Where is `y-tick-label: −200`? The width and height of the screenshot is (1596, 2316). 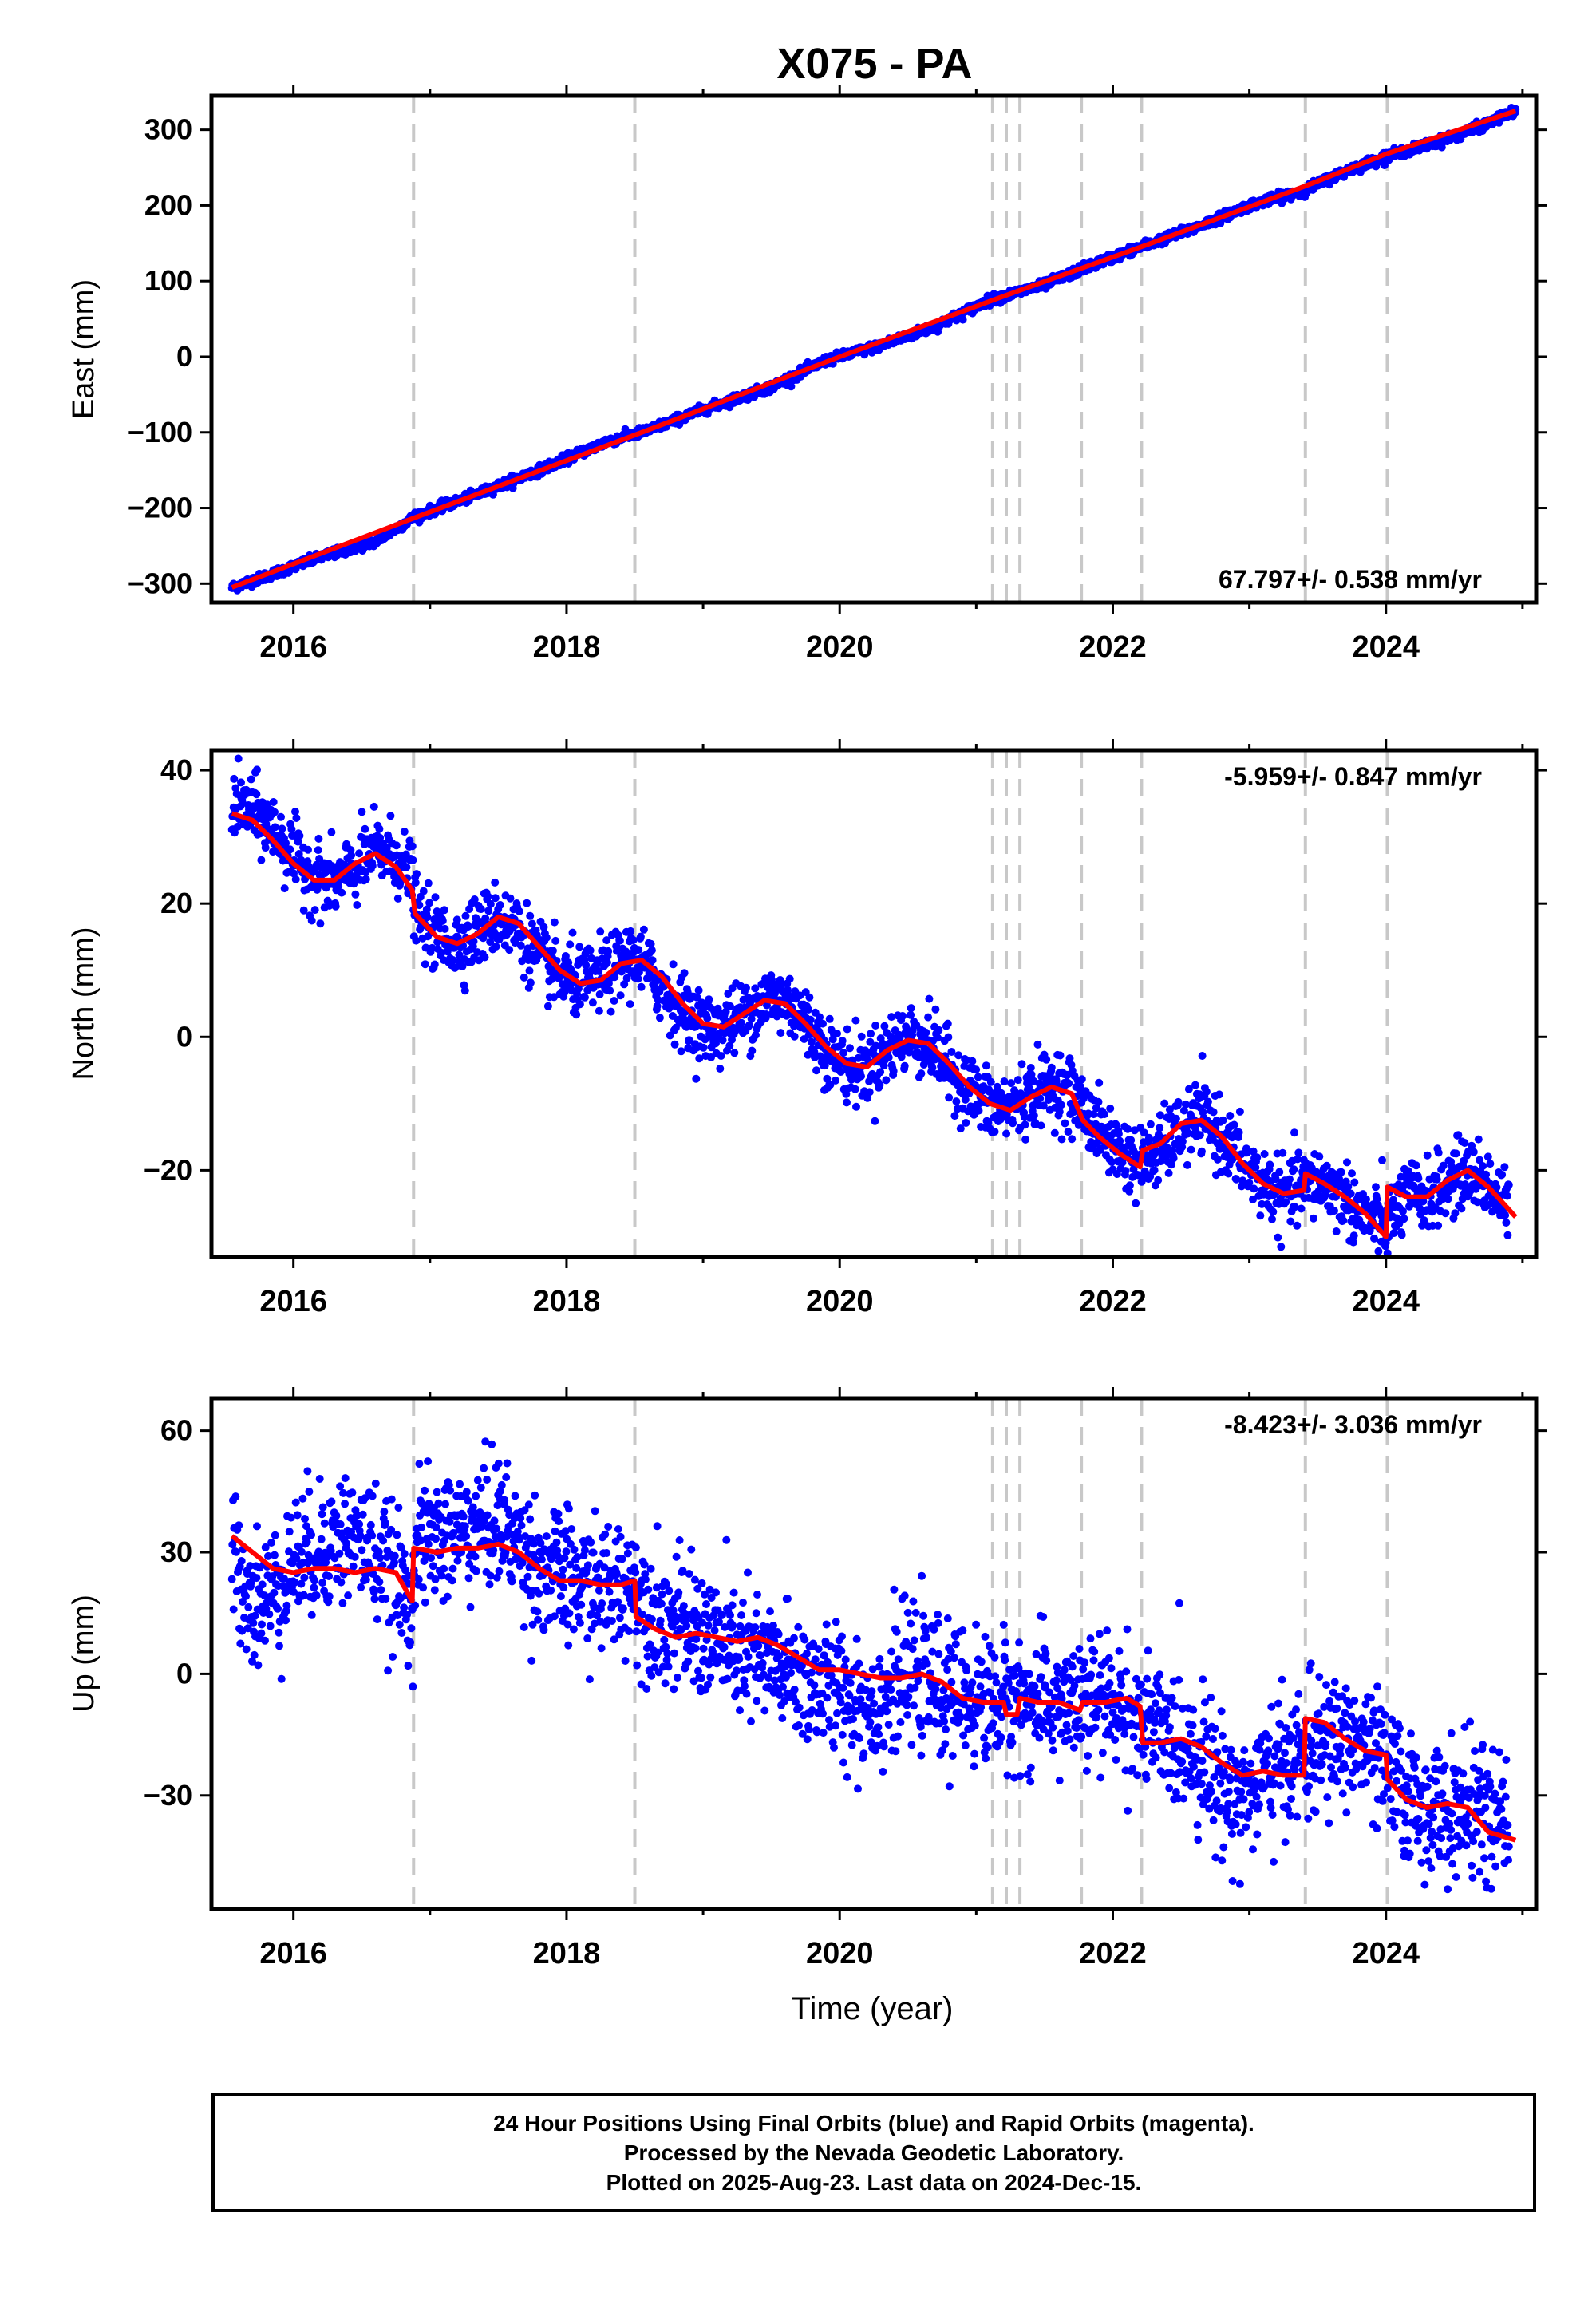
y-tick-label: −200 is located at coordinates (160, 508).